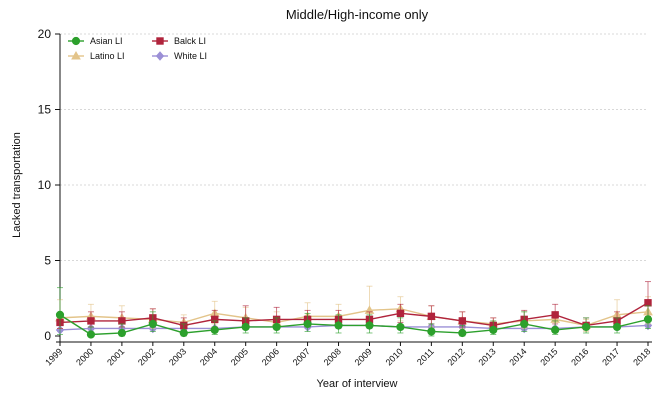  Describe the element at coordinates (47, 261) in the screenshot. I see `y-tick-label: 5` at that location.